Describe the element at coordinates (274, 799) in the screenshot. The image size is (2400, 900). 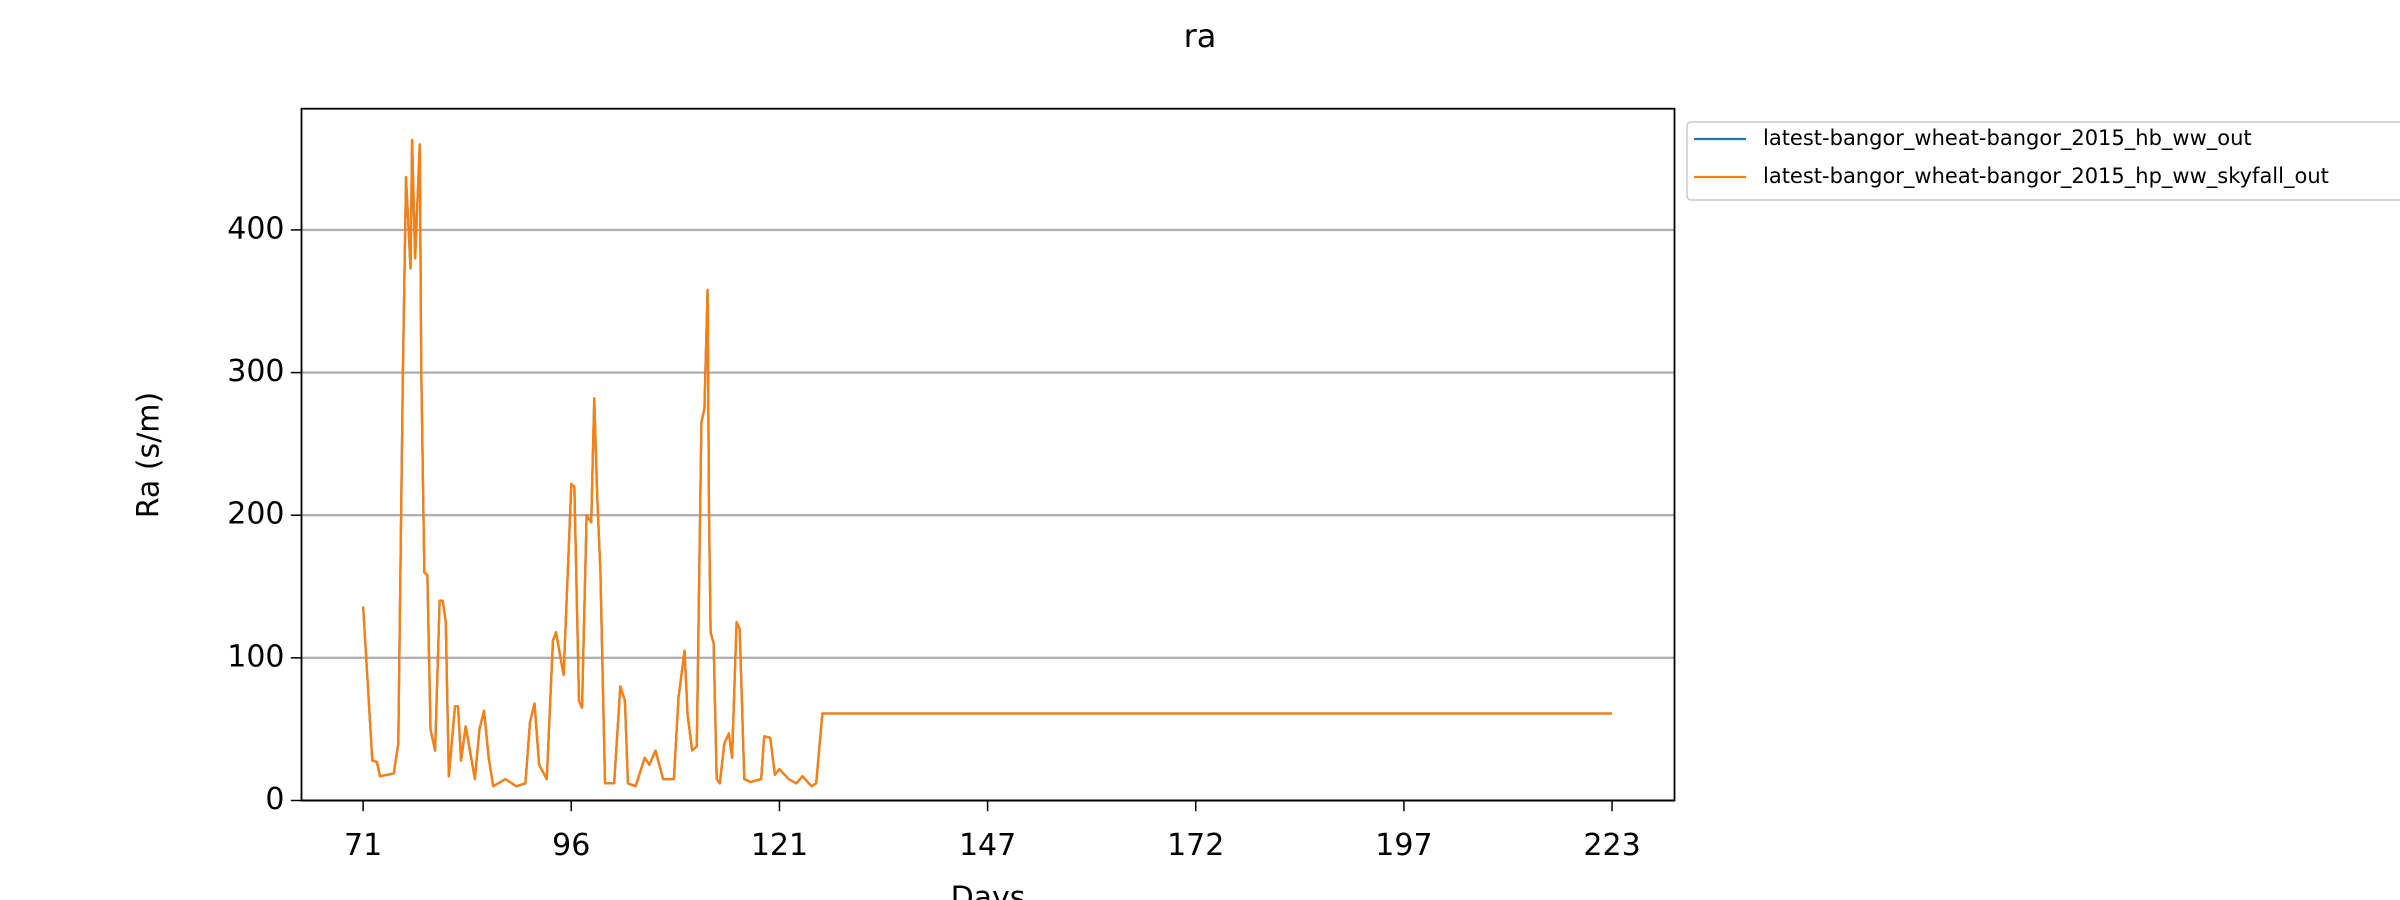
I see `y-tick-label: 0` at that location.